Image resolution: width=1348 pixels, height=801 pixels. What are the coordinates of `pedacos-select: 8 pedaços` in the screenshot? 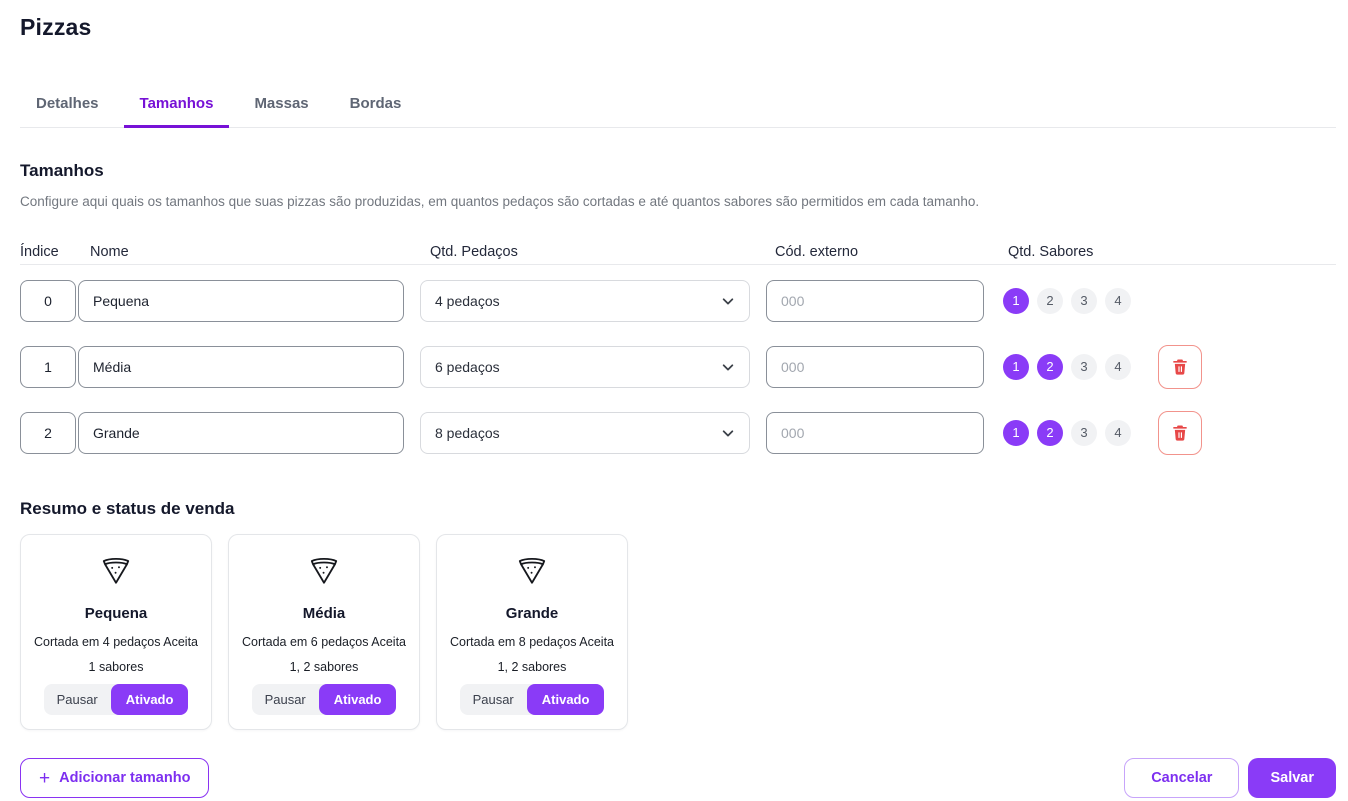 It's located at (585, 433).